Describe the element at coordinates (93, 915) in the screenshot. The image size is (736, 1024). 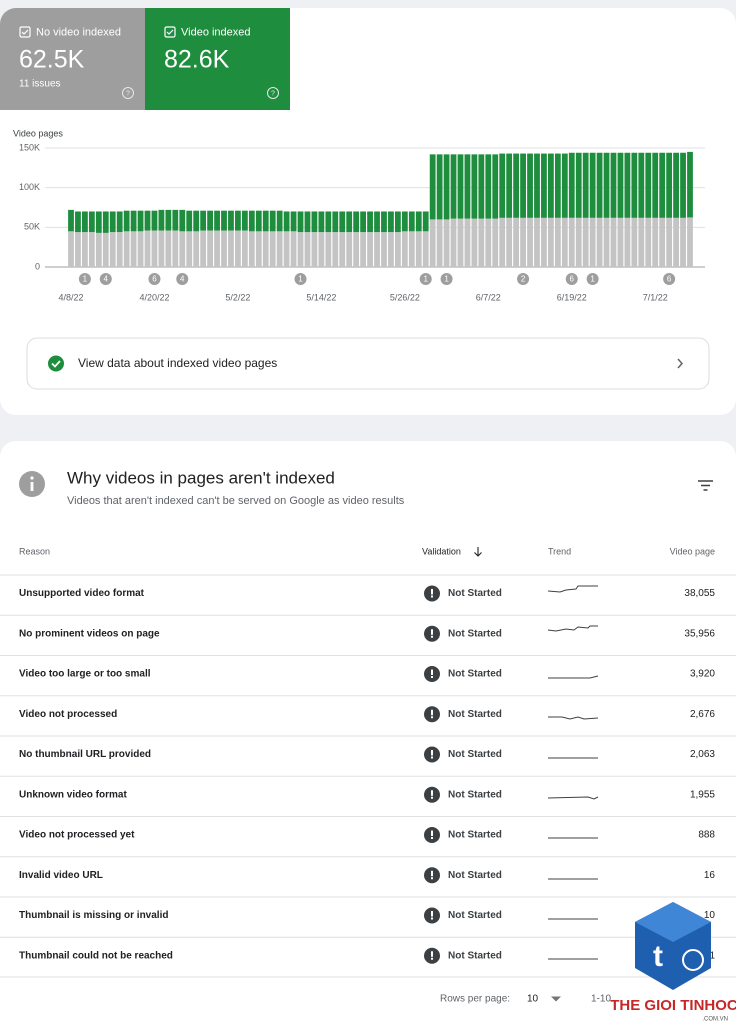
I see `reason: Thumbnail is missing or invalid` at that location.